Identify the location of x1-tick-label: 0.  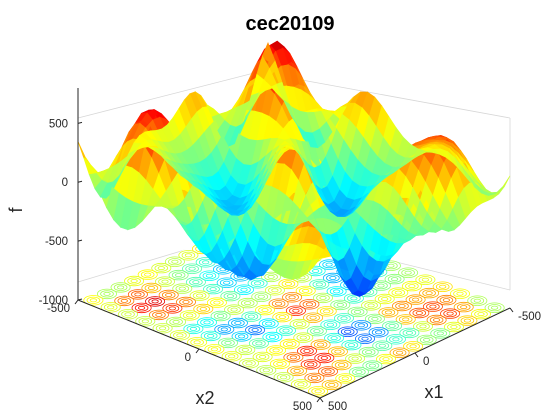
(426, 362).